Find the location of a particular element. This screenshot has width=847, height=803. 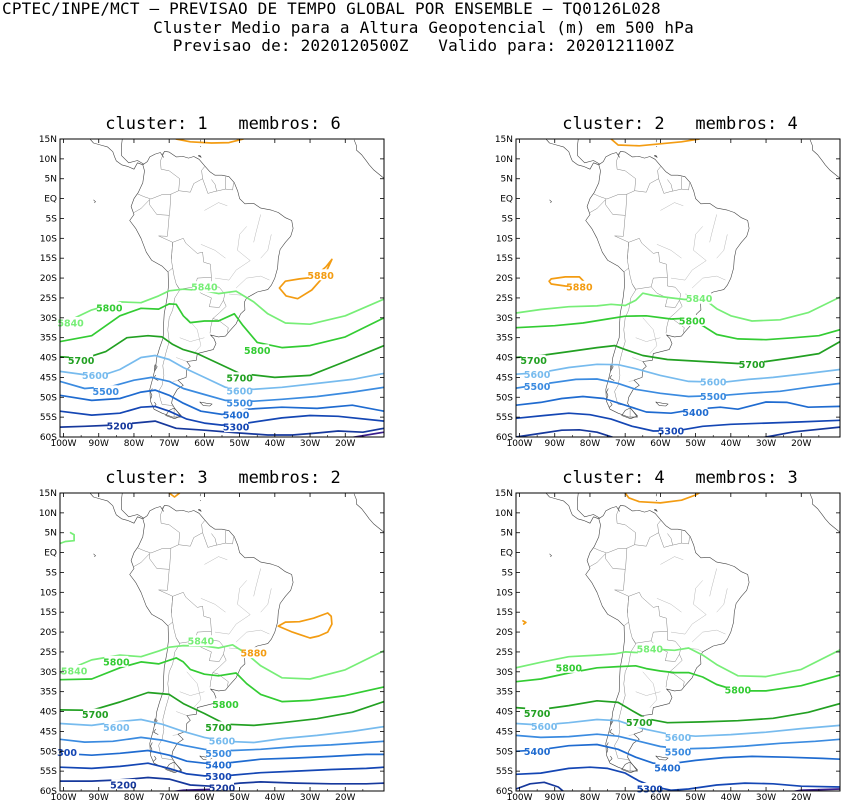

contour-label: 5500 is located at coordinates (106, 392).